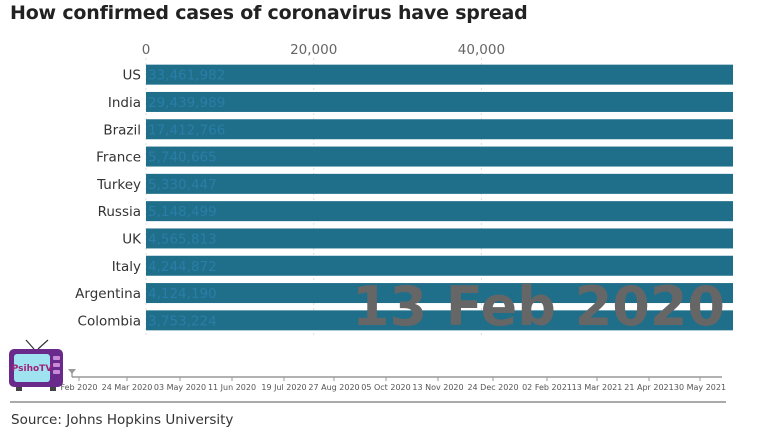 The height and width of the screenshot is (438, 779). I want to click on x-axis-ticks: 0 20,000 40,000, so click(323, 50).